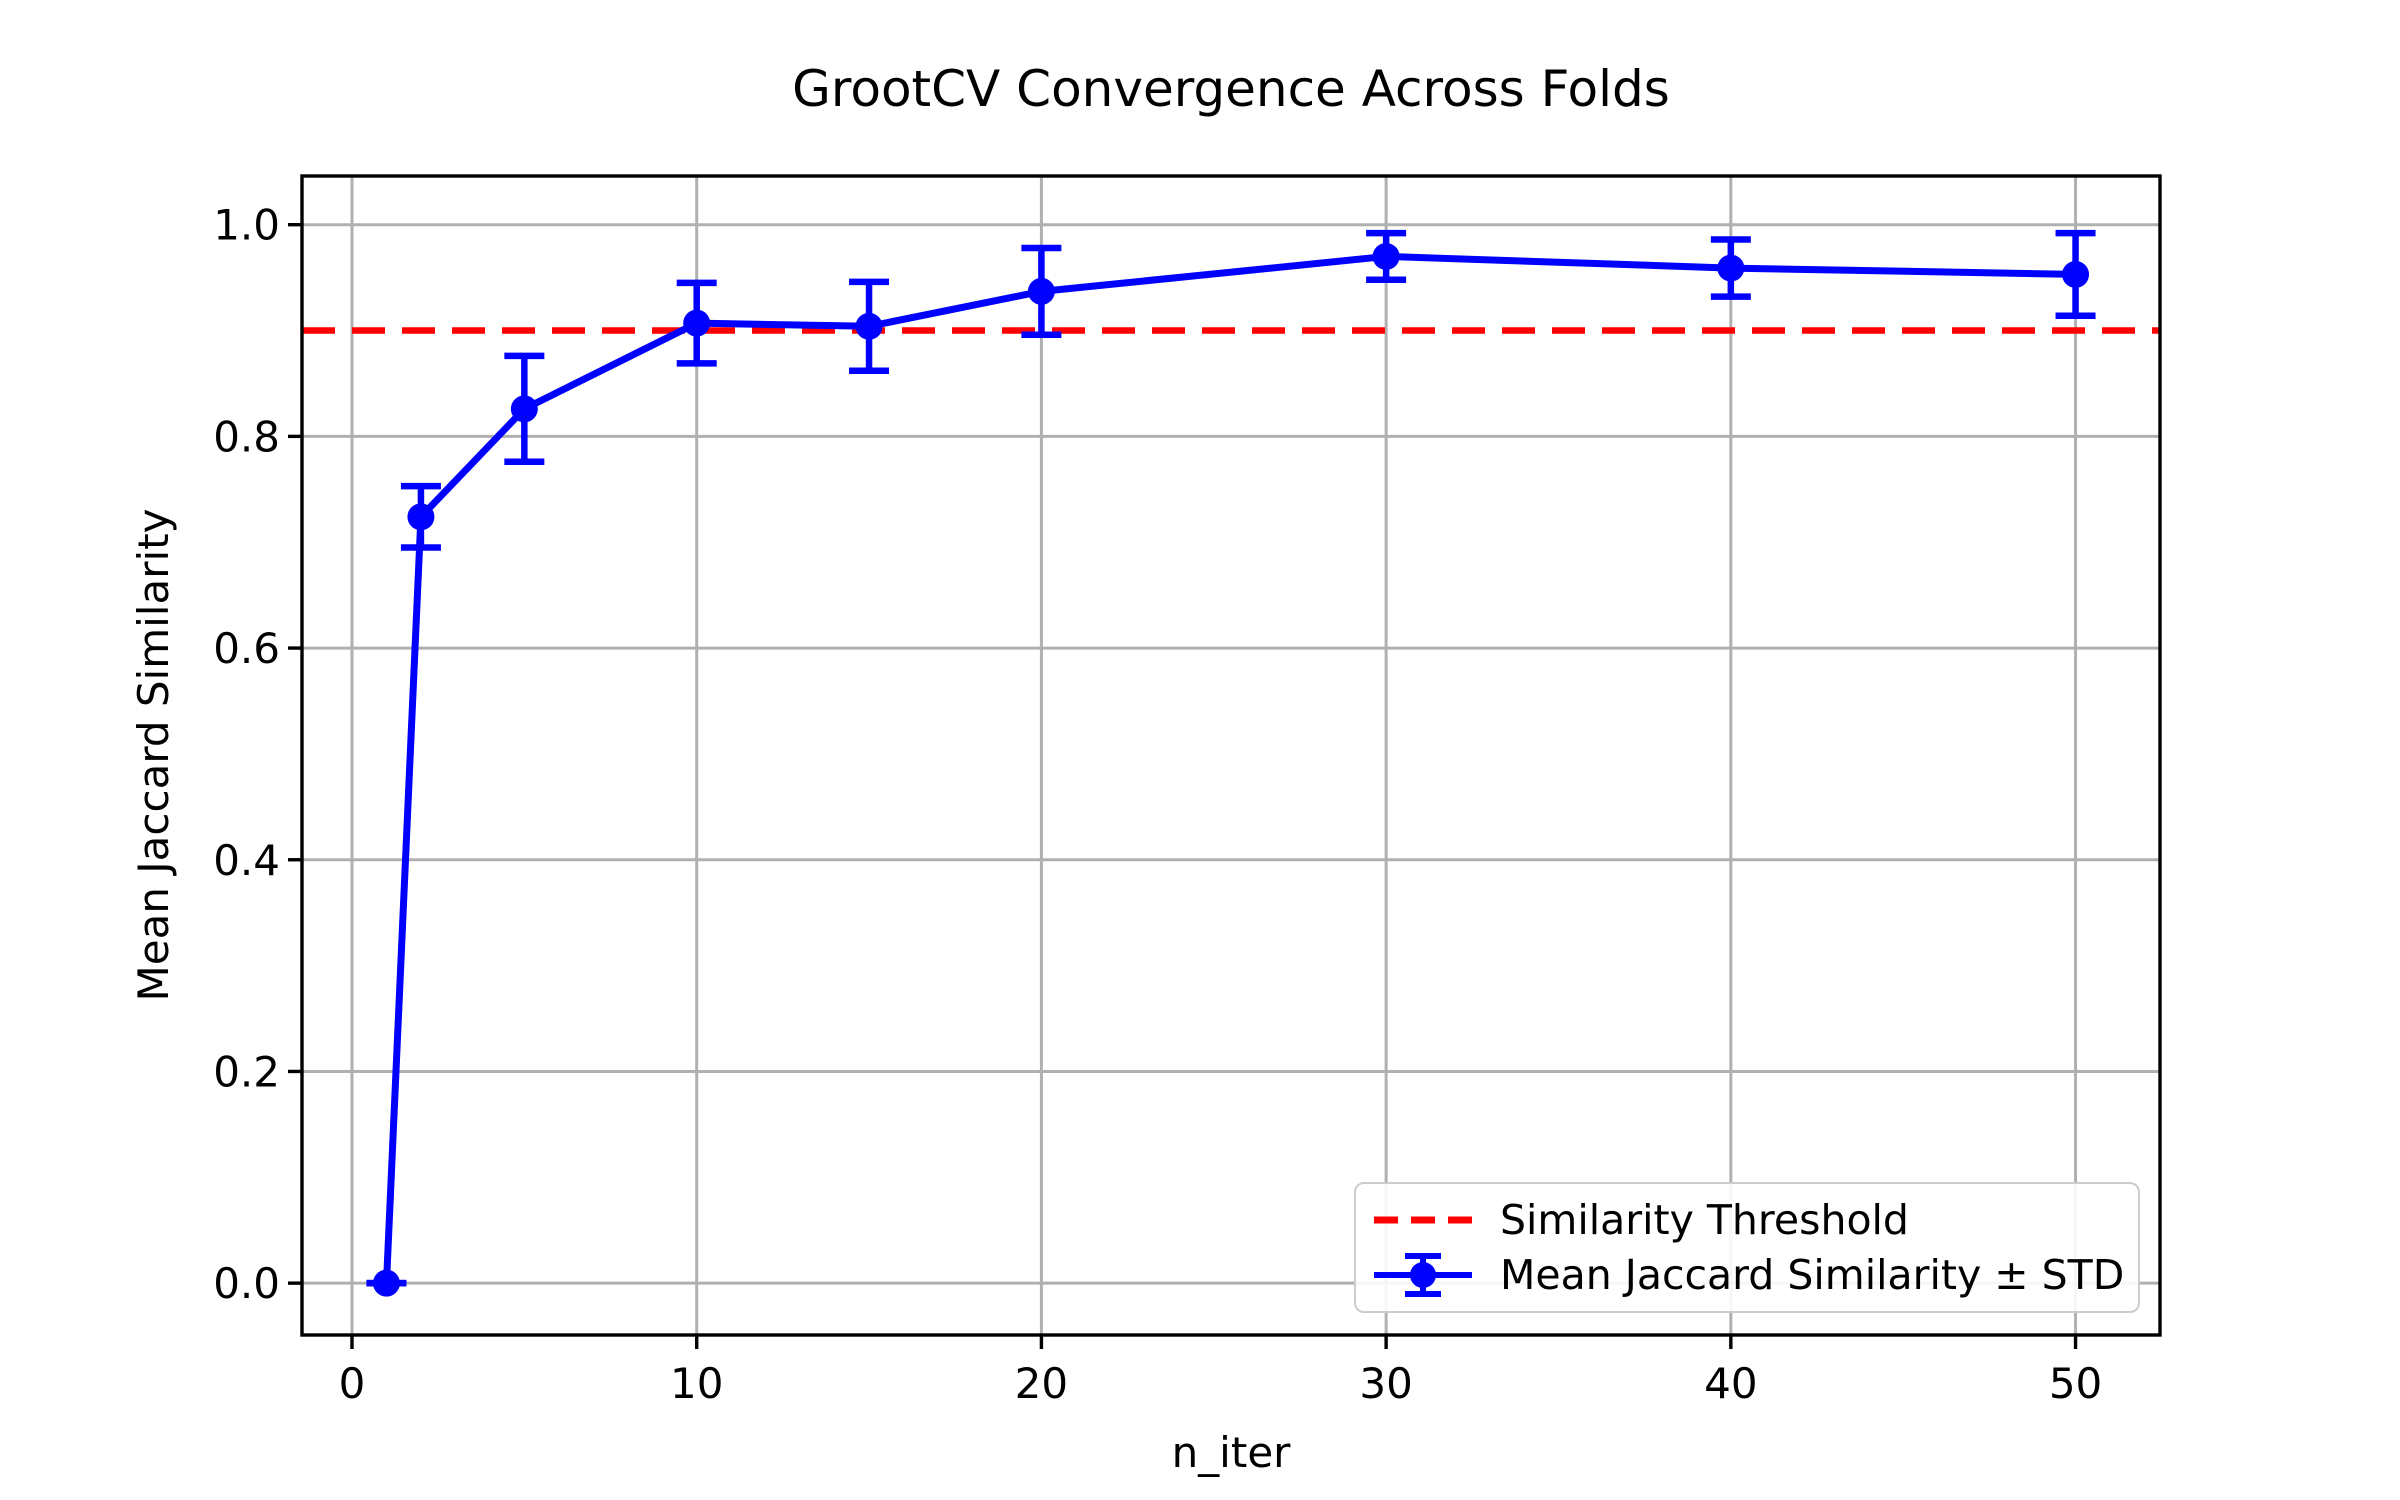 The height and width of the screenshot is (1500, 2400). Describe the element at coordinates (246, 1071) in the screenshot. I see `y-tick-label: 0.2` at that location.